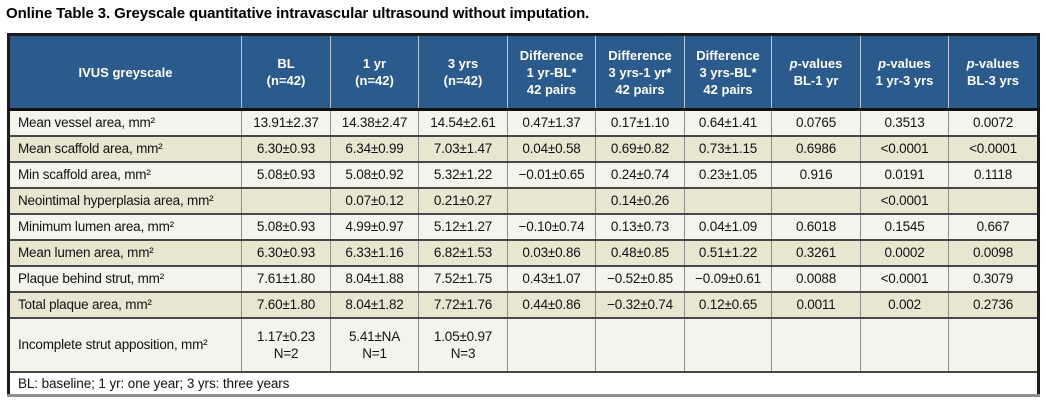 This screenshot has width=1046, height=420. I want to click on cell-value: 0.0088, so click(816, 278).